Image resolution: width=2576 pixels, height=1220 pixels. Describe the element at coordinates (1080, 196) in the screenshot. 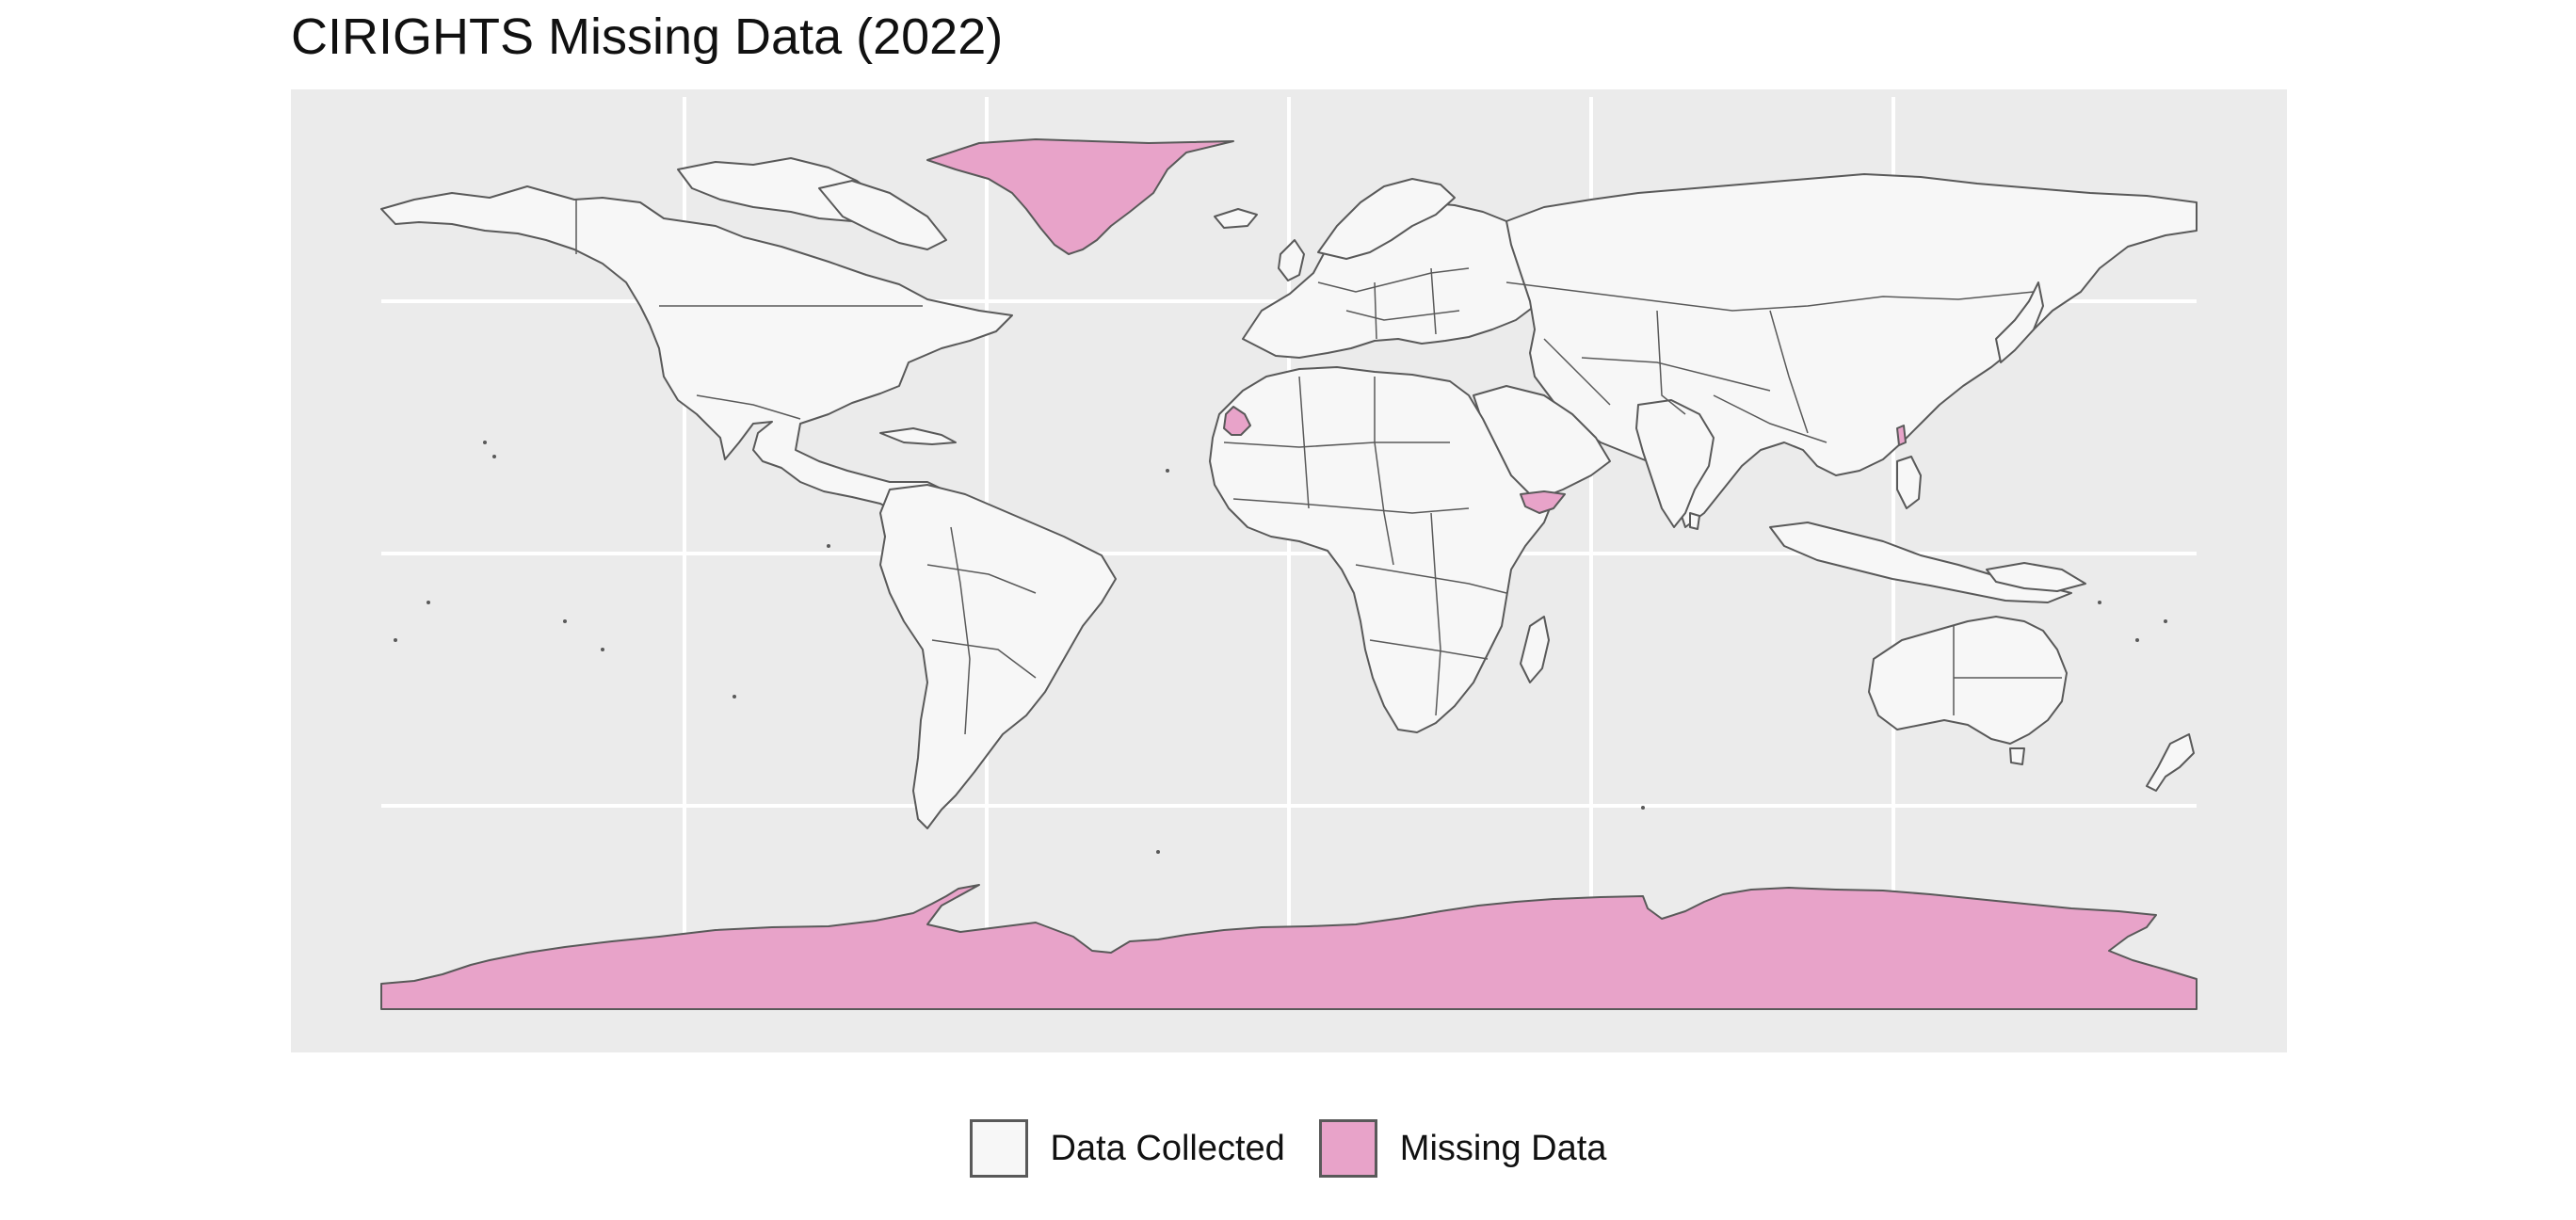

I see `greenland` at that location.